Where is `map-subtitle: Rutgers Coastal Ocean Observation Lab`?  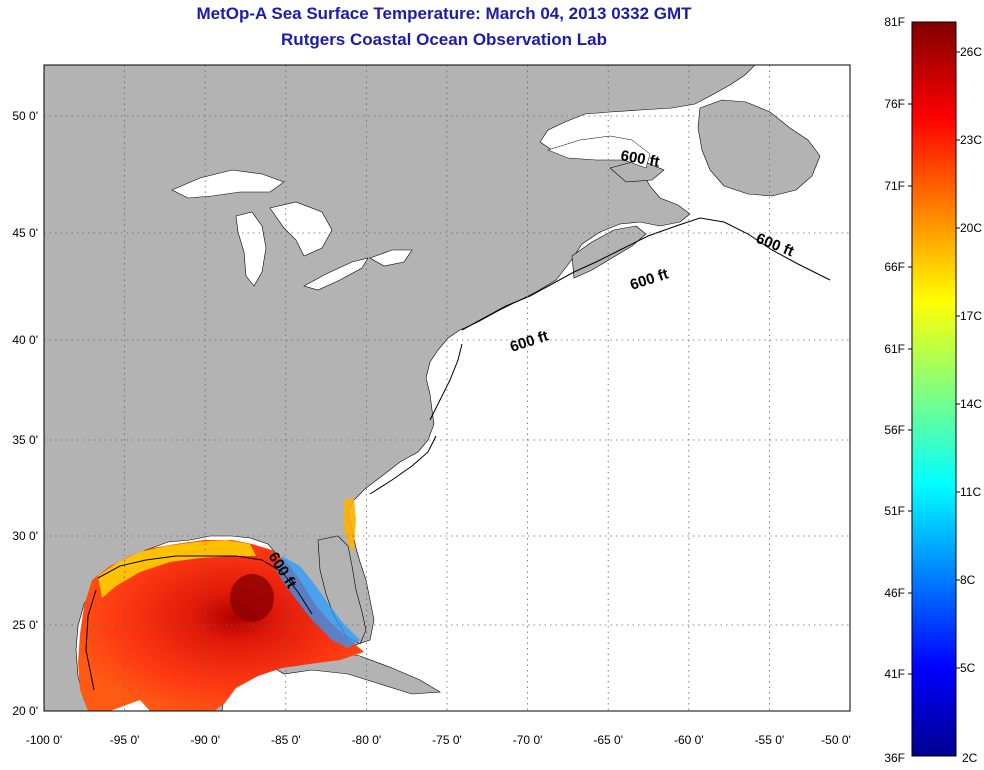 map-subtitle: Rutgers Coastal Ocean Observation Lab is located at coordinates (444, 39).